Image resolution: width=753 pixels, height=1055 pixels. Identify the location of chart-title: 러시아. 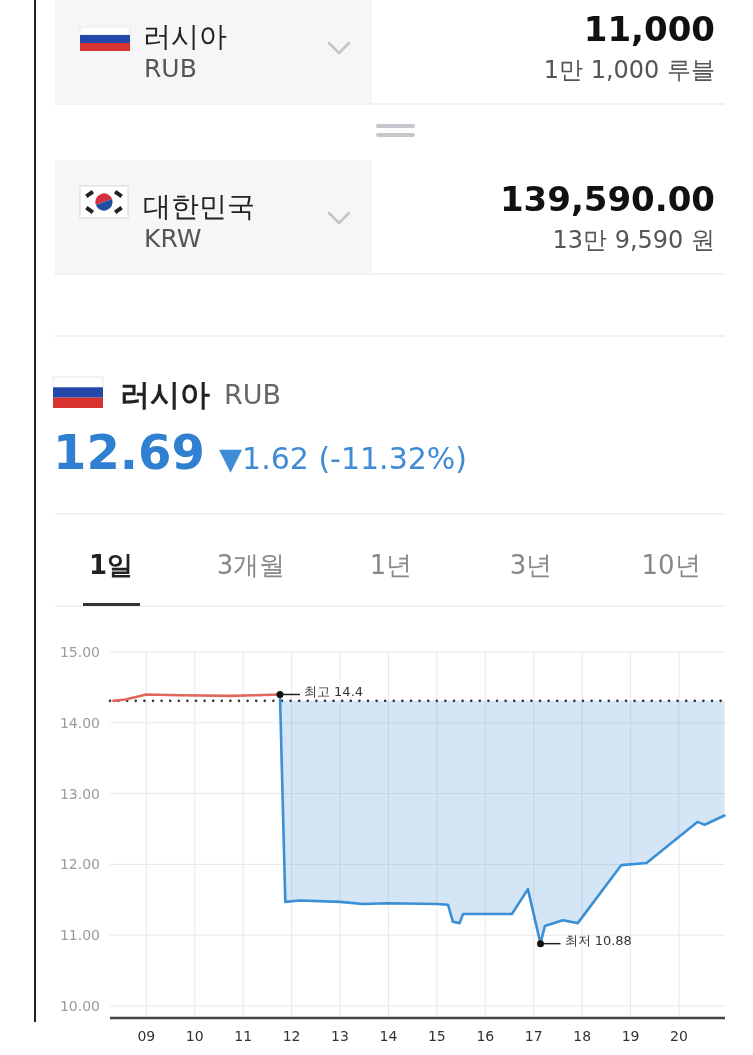
(165, 394).